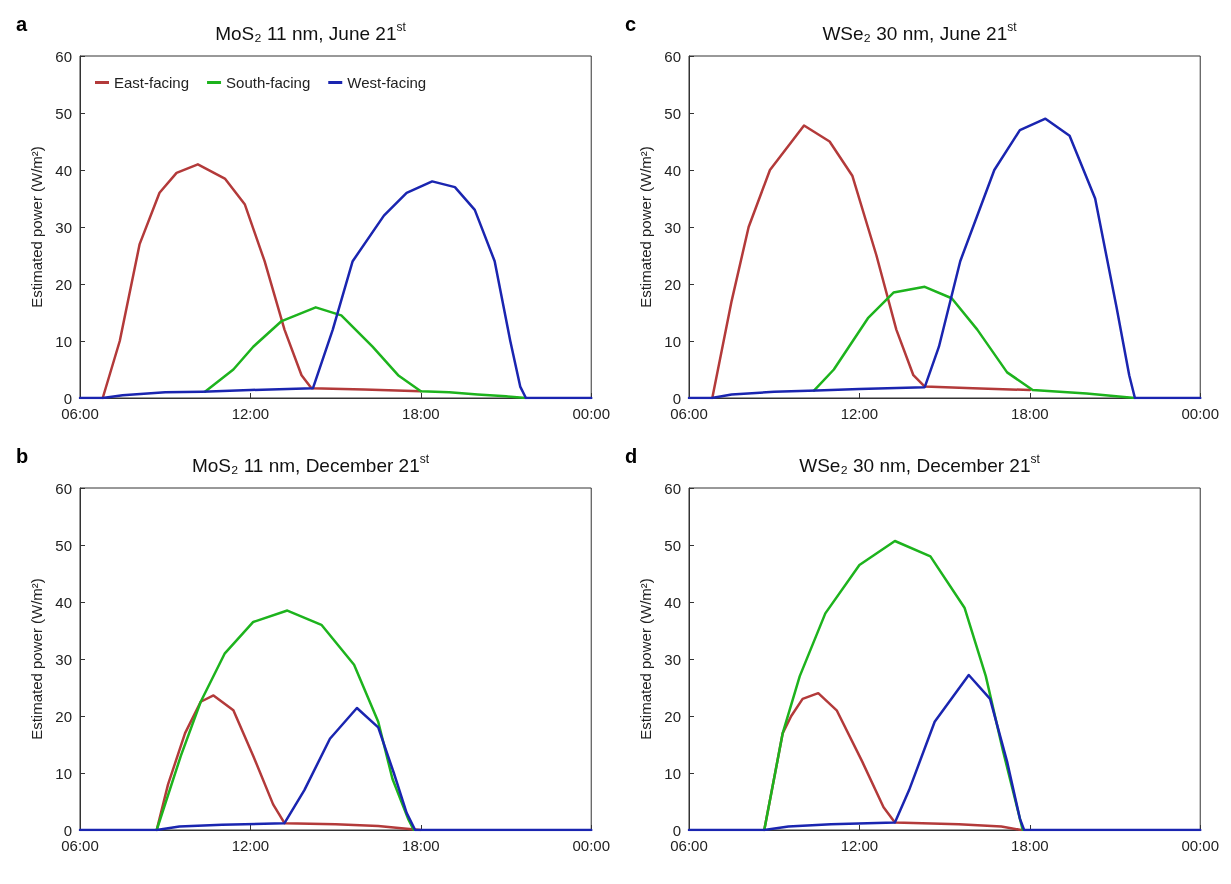 The image size is (1231, 884). I want to click on text: a, so click(22, 24).